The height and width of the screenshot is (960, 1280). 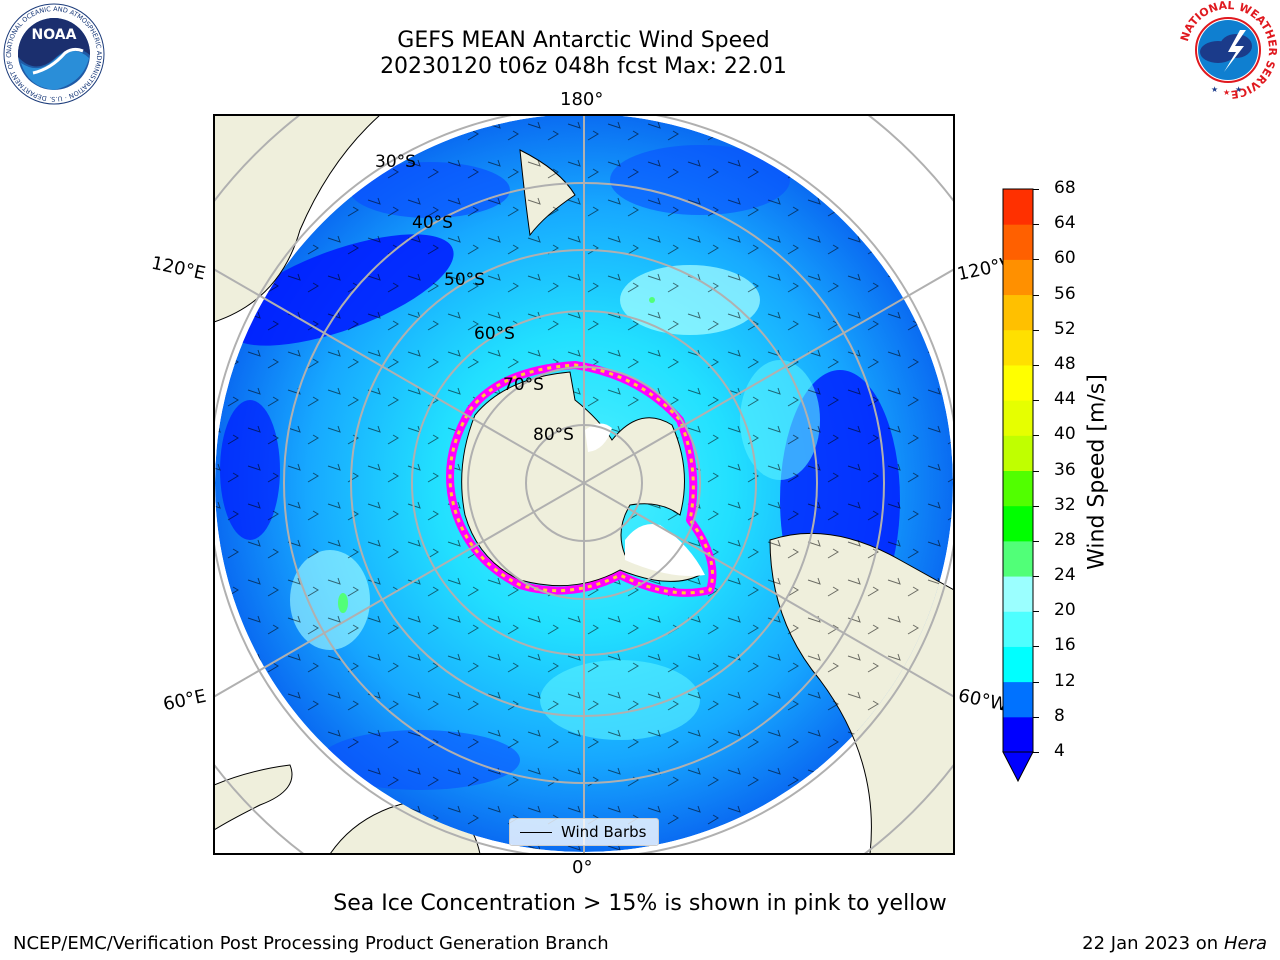 What do you see at coordinates (582, 867) in the screenshot?
I see `lon-label-0: 0°` at bounding box center [582, 867].